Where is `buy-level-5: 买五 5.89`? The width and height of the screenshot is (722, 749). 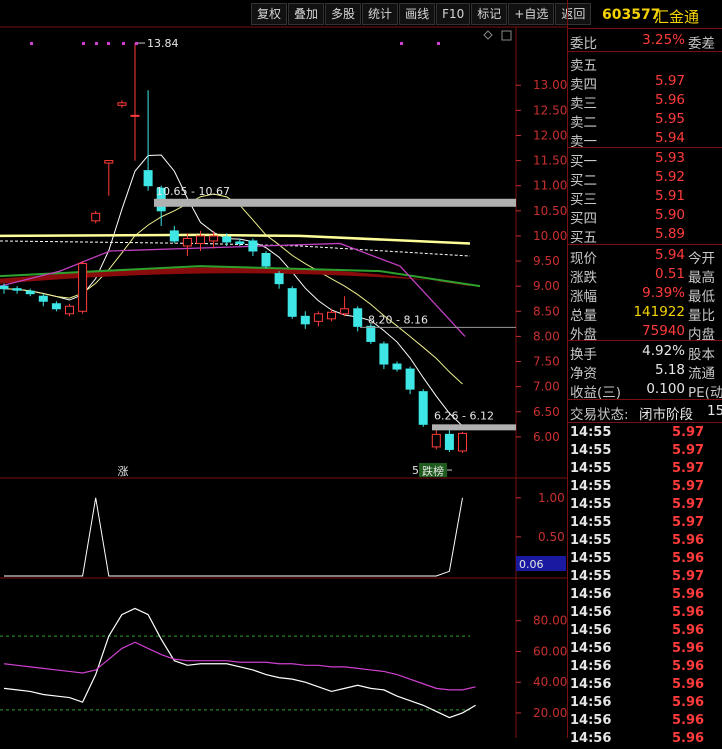 buy-level-5: 买五 5.89 is located at coordinates (645, 236).